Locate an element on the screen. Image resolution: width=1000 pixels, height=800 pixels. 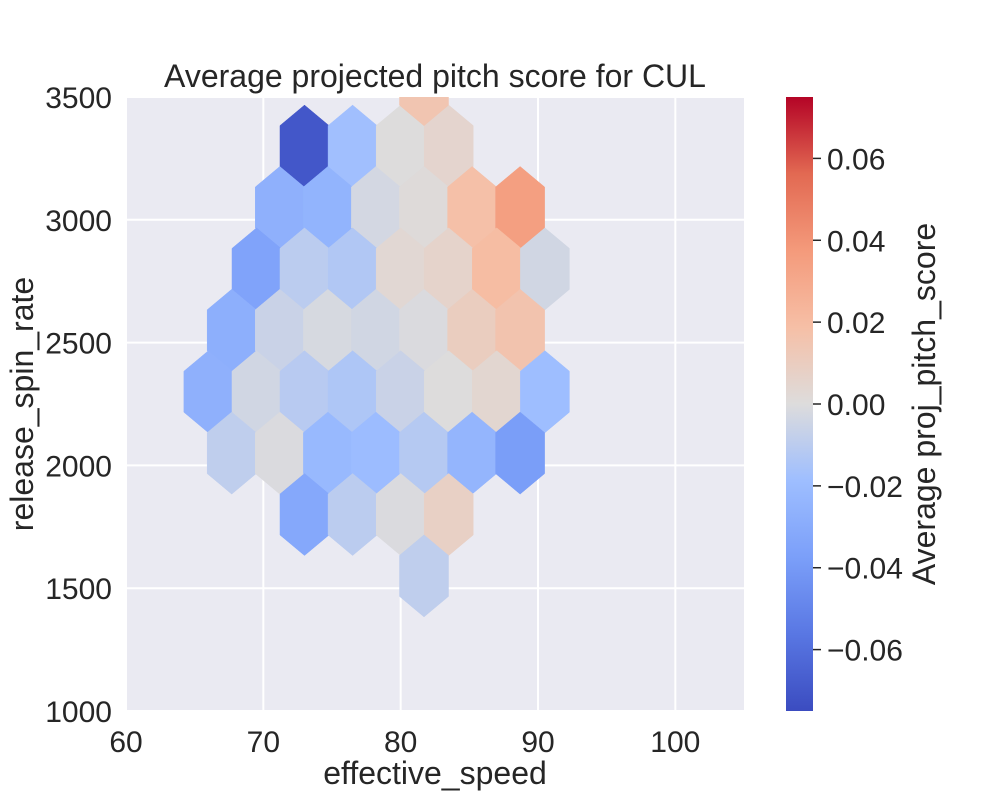
x-axis-label: effective_speed is located at coordinates (435, 773).